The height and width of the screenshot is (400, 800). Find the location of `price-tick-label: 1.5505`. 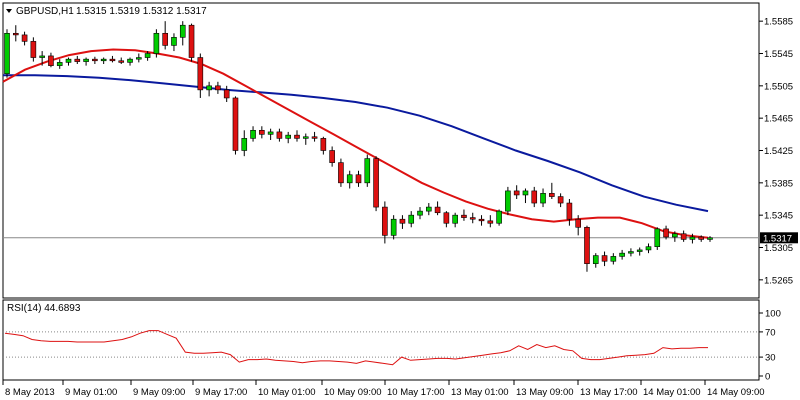

price-tick-label: 1.5505 is located at coordinates (778, 86).